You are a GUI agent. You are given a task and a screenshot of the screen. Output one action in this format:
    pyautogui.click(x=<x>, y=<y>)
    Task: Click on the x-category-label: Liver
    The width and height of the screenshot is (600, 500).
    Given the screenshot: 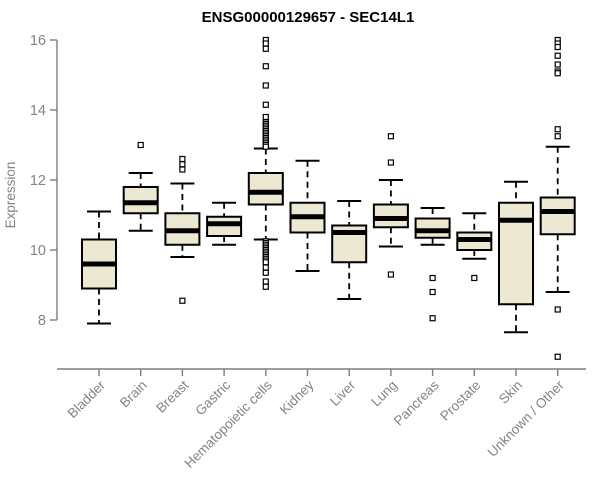 What is the action you would take?
    pyautogui.click(x=343, y=393)
    